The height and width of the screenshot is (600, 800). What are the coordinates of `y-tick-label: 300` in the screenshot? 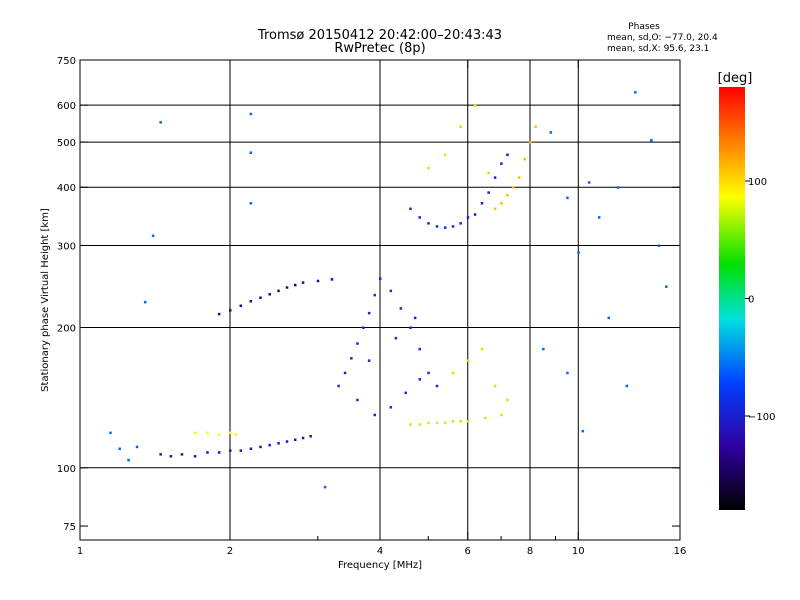 It's located at (66, 246).